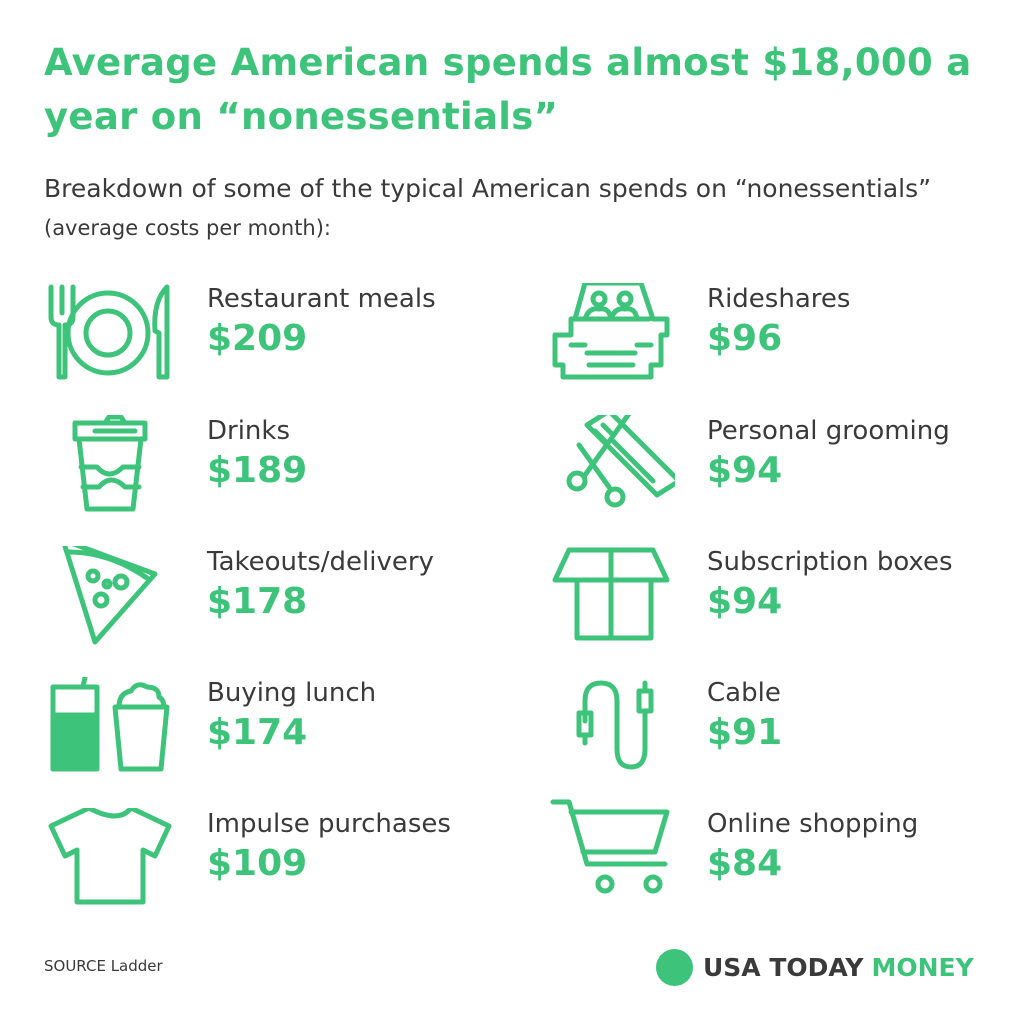 This screenshot has height=1024, width=1024. What do you see at coordinates (110, 464) in the screenshot?
I see `coffee-cup-icon` at bounding box center [110, 464].